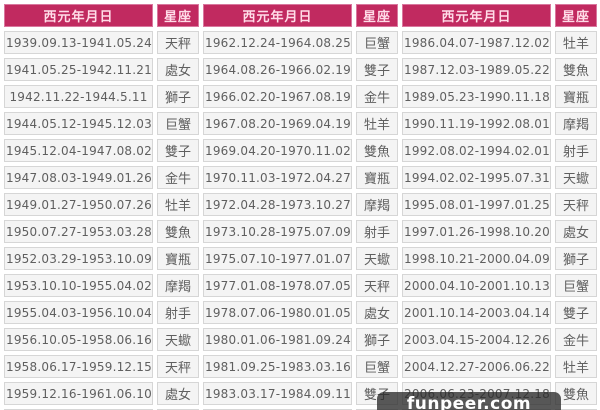  What do you see at coordinates (78, 96) in the screenshot?
I see `date-range-cell: 1942.11.22-1944.5.11` at bounding box center [78, 96].